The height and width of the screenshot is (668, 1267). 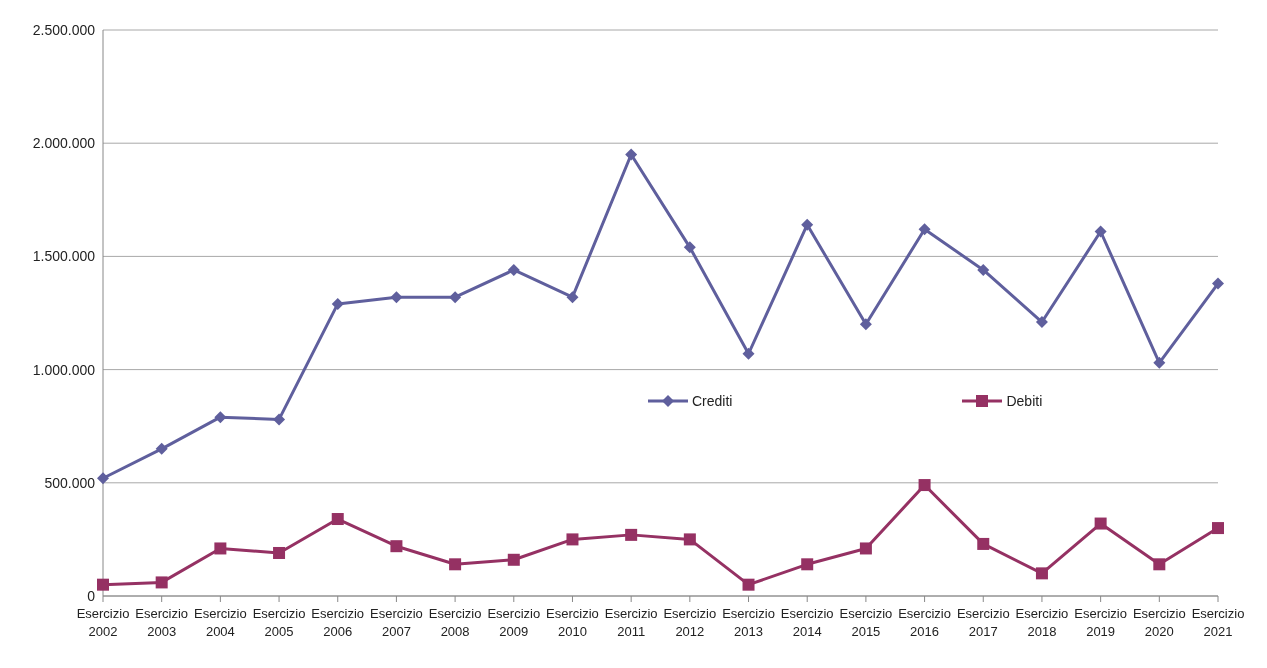 What do you see at coordinates (103, 622) in the screenshot?
I see `x-tick-label: Esercizio 2002` at bounding box center [103, 622].